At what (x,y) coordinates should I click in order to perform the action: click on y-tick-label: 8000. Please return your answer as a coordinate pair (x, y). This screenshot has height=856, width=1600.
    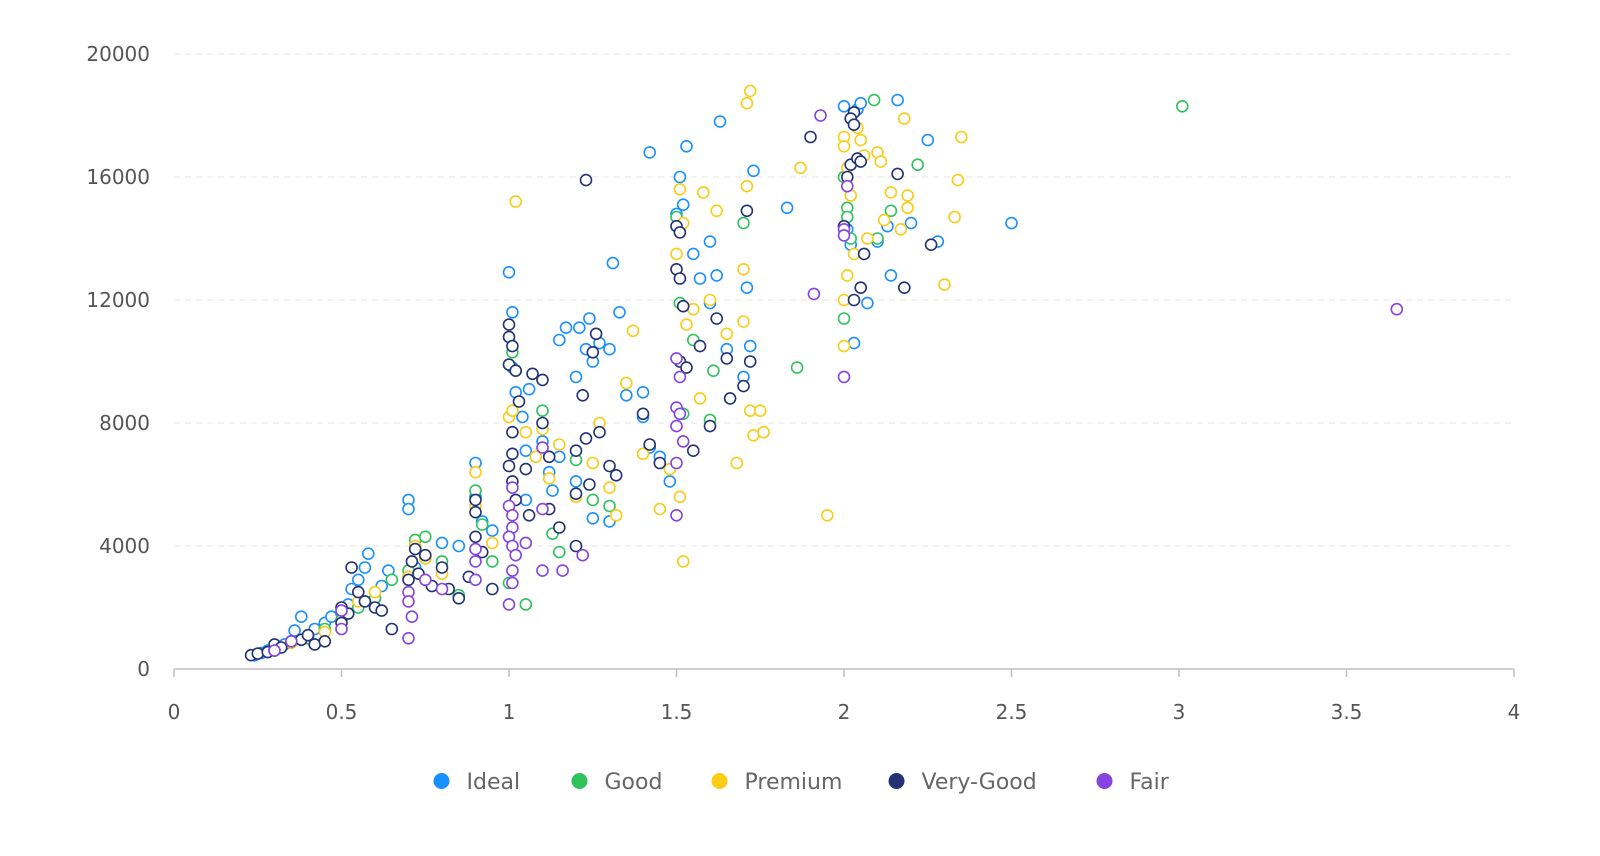
    Looking at the image, I should click on (124, 423).